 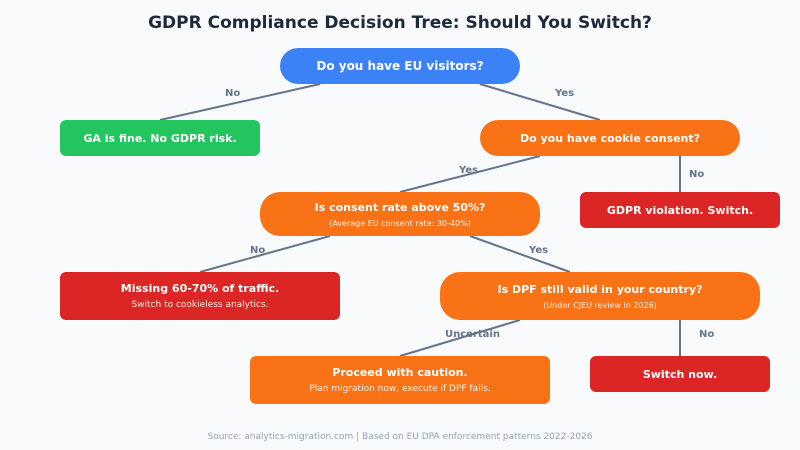 I want to click on node-eu-visitors: Do you have EU visitors?, so click(x=400, y=66).